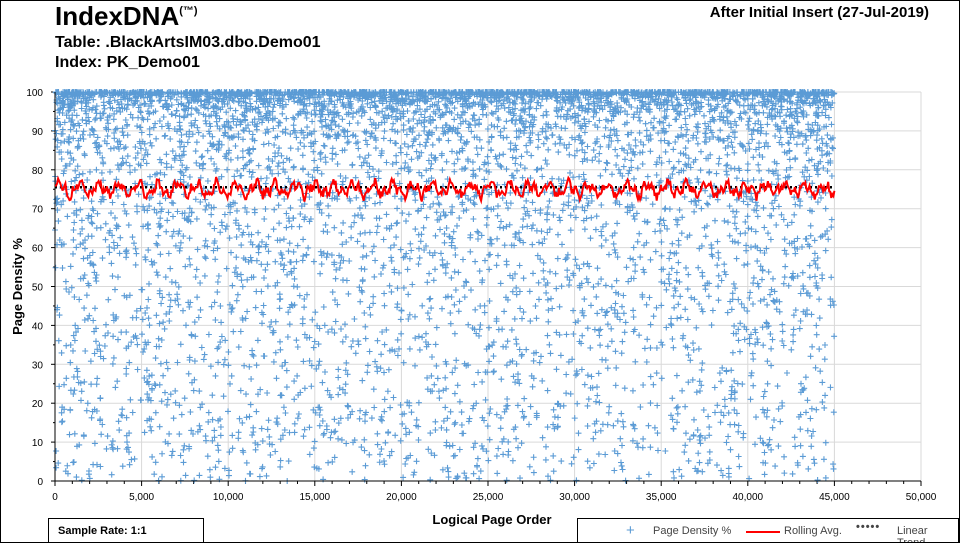 This screenshot has height=543, width=960. Describe the element at coordinates (38, 443) in the screenshot. I see `y-tick-label: 10` at that location.